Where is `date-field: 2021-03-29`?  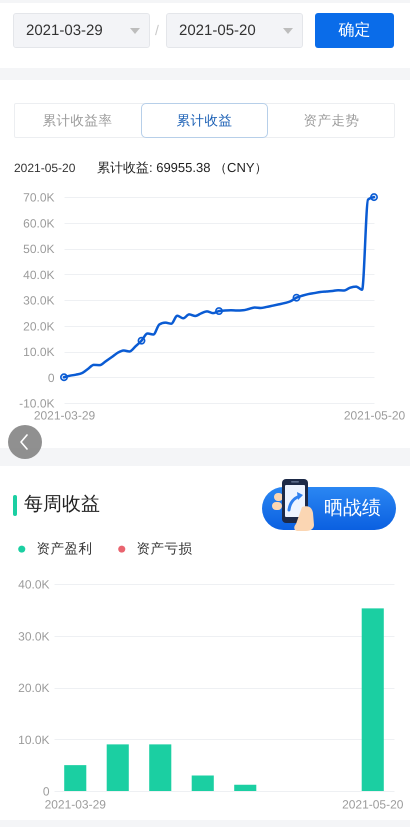 date-field: 2021-03-29 is located at coordinates (81, 30).